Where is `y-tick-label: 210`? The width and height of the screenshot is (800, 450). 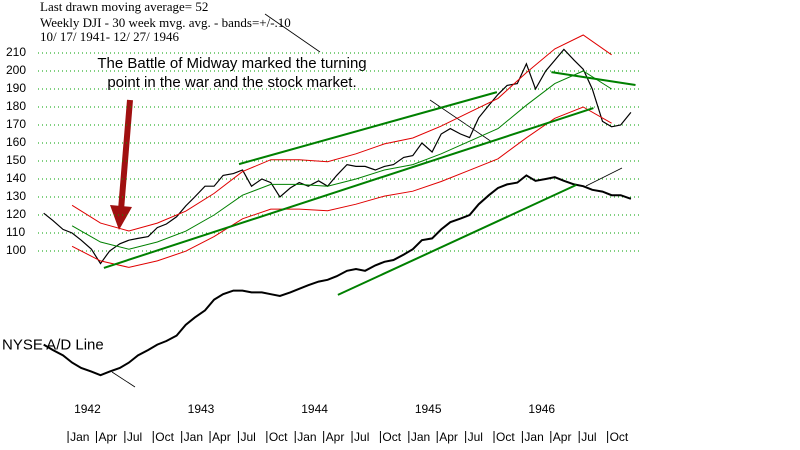
y-tick-label: 210 is located at coordinates (16, 52).